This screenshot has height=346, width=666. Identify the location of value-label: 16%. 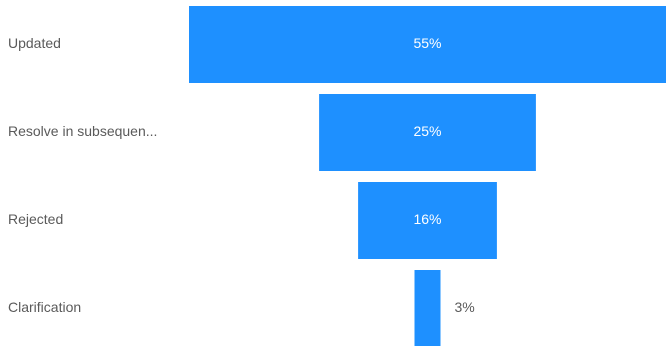
(427, 219).